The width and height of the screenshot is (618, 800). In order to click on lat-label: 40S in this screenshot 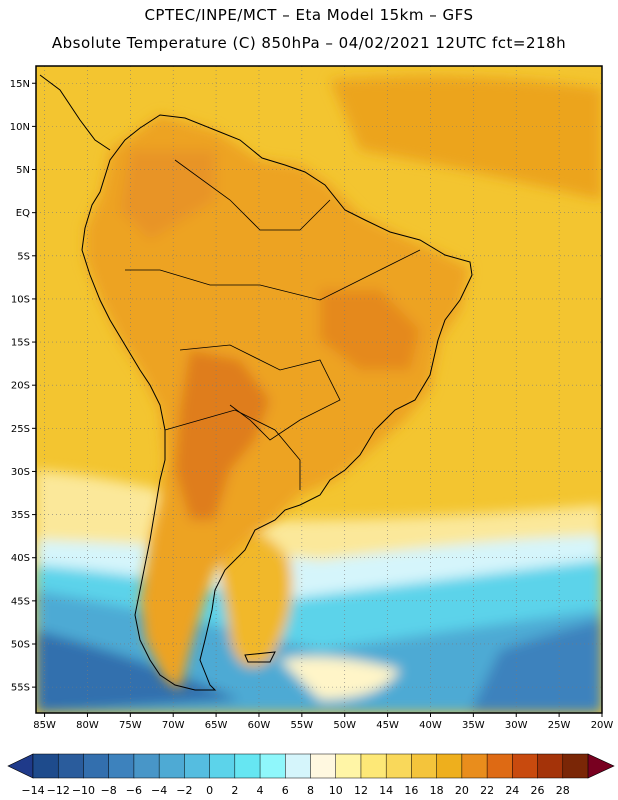, I will do `click(20, 558)`.